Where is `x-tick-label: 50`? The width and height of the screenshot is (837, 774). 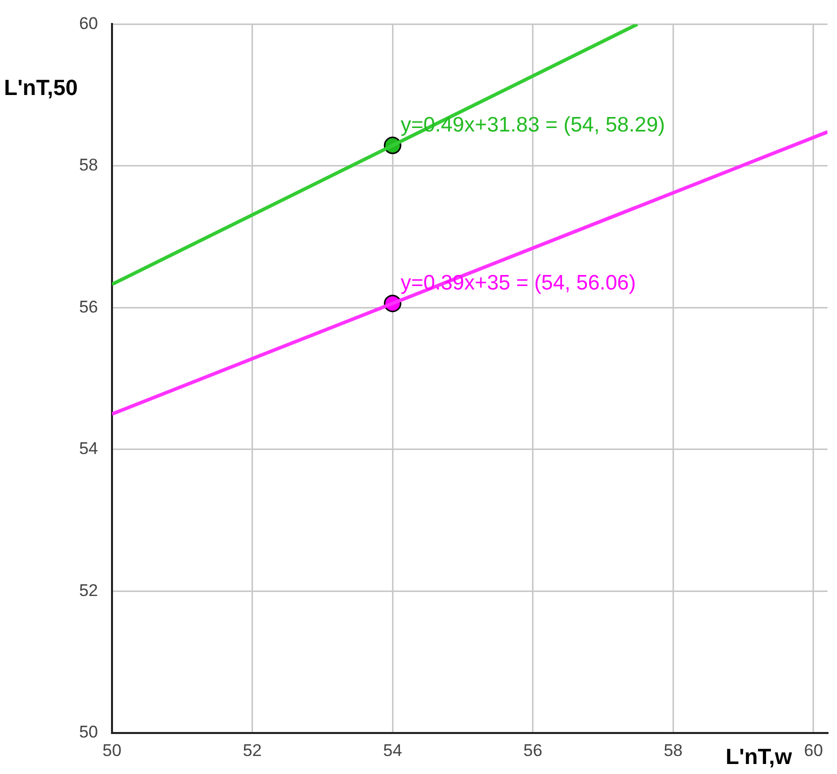 x-tick-label: 50 is located at coordinates (112, 750).